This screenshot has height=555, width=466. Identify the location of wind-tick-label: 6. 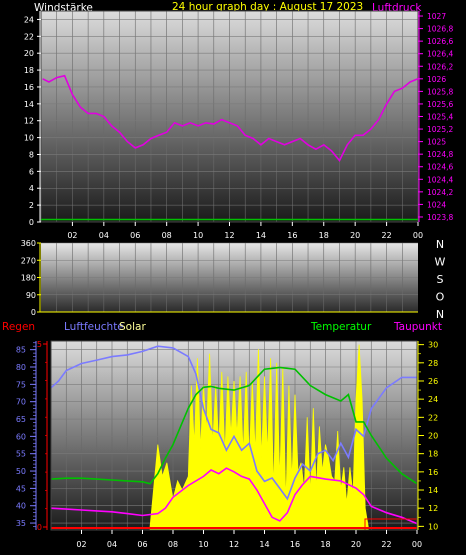
(31, 171).